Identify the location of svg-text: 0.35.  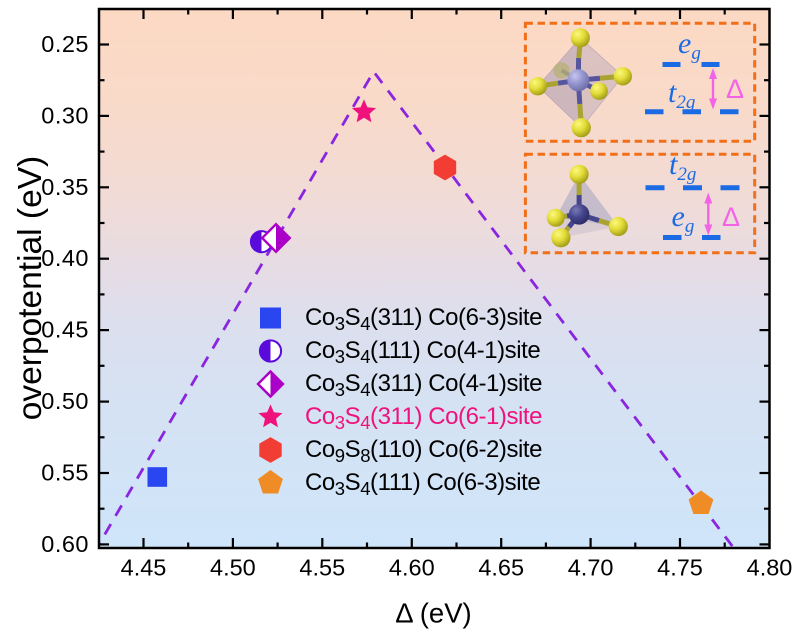
(65, 187).